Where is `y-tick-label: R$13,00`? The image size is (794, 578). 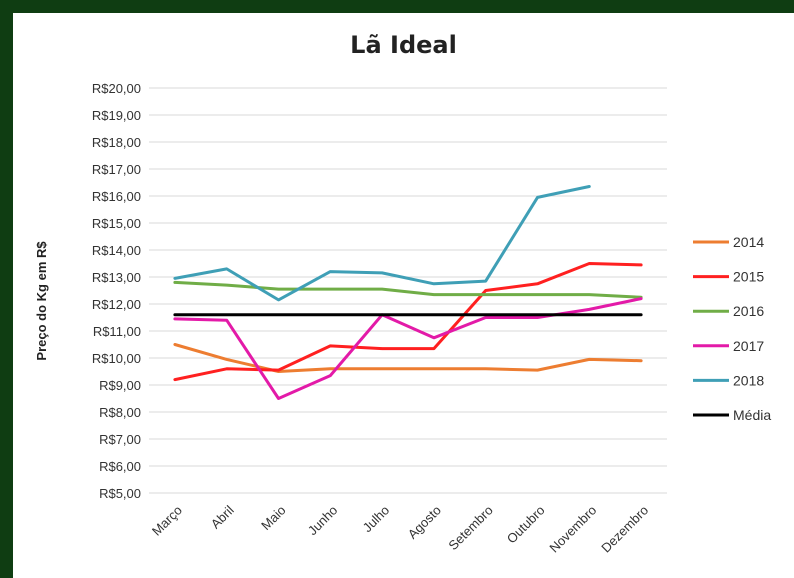 y-tick-label: R$13,00 is located at coordinates (116, 277).